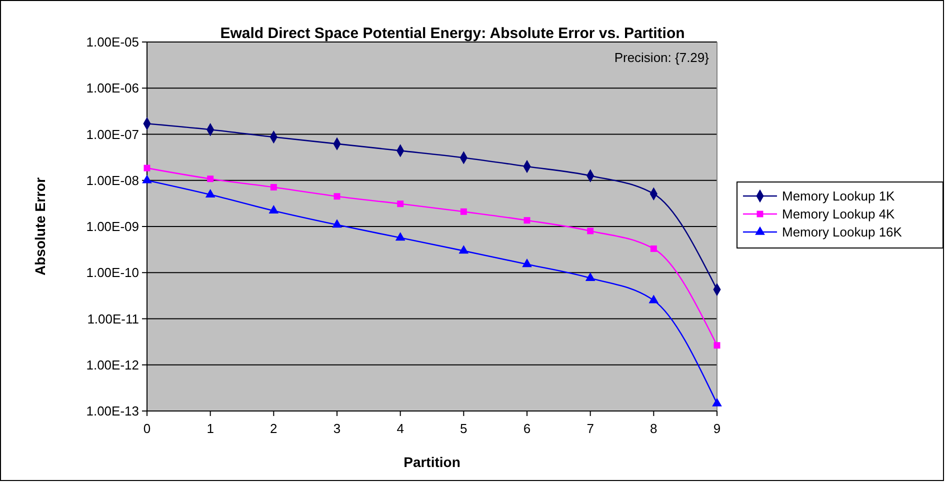 The height and width of the screenshot is (482, 945). I want to click on x-tick-label: 4, so click(400, 428).